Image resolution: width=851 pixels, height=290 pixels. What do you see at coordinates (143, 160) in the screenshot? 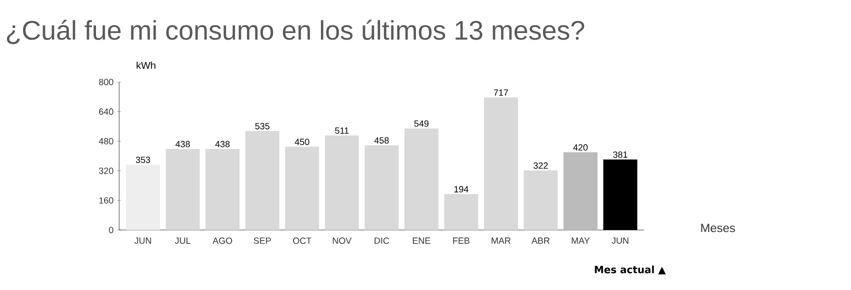
I see `data-label: 353` at bounding box center [143, 160].